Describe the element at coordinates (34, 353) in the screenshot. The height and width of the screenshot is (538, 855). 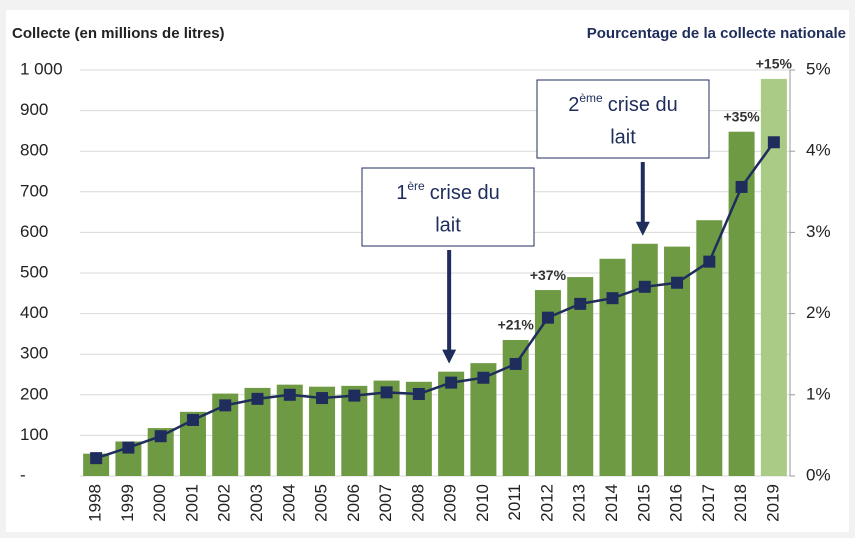
I see `y-tick-label: 300` at that location.